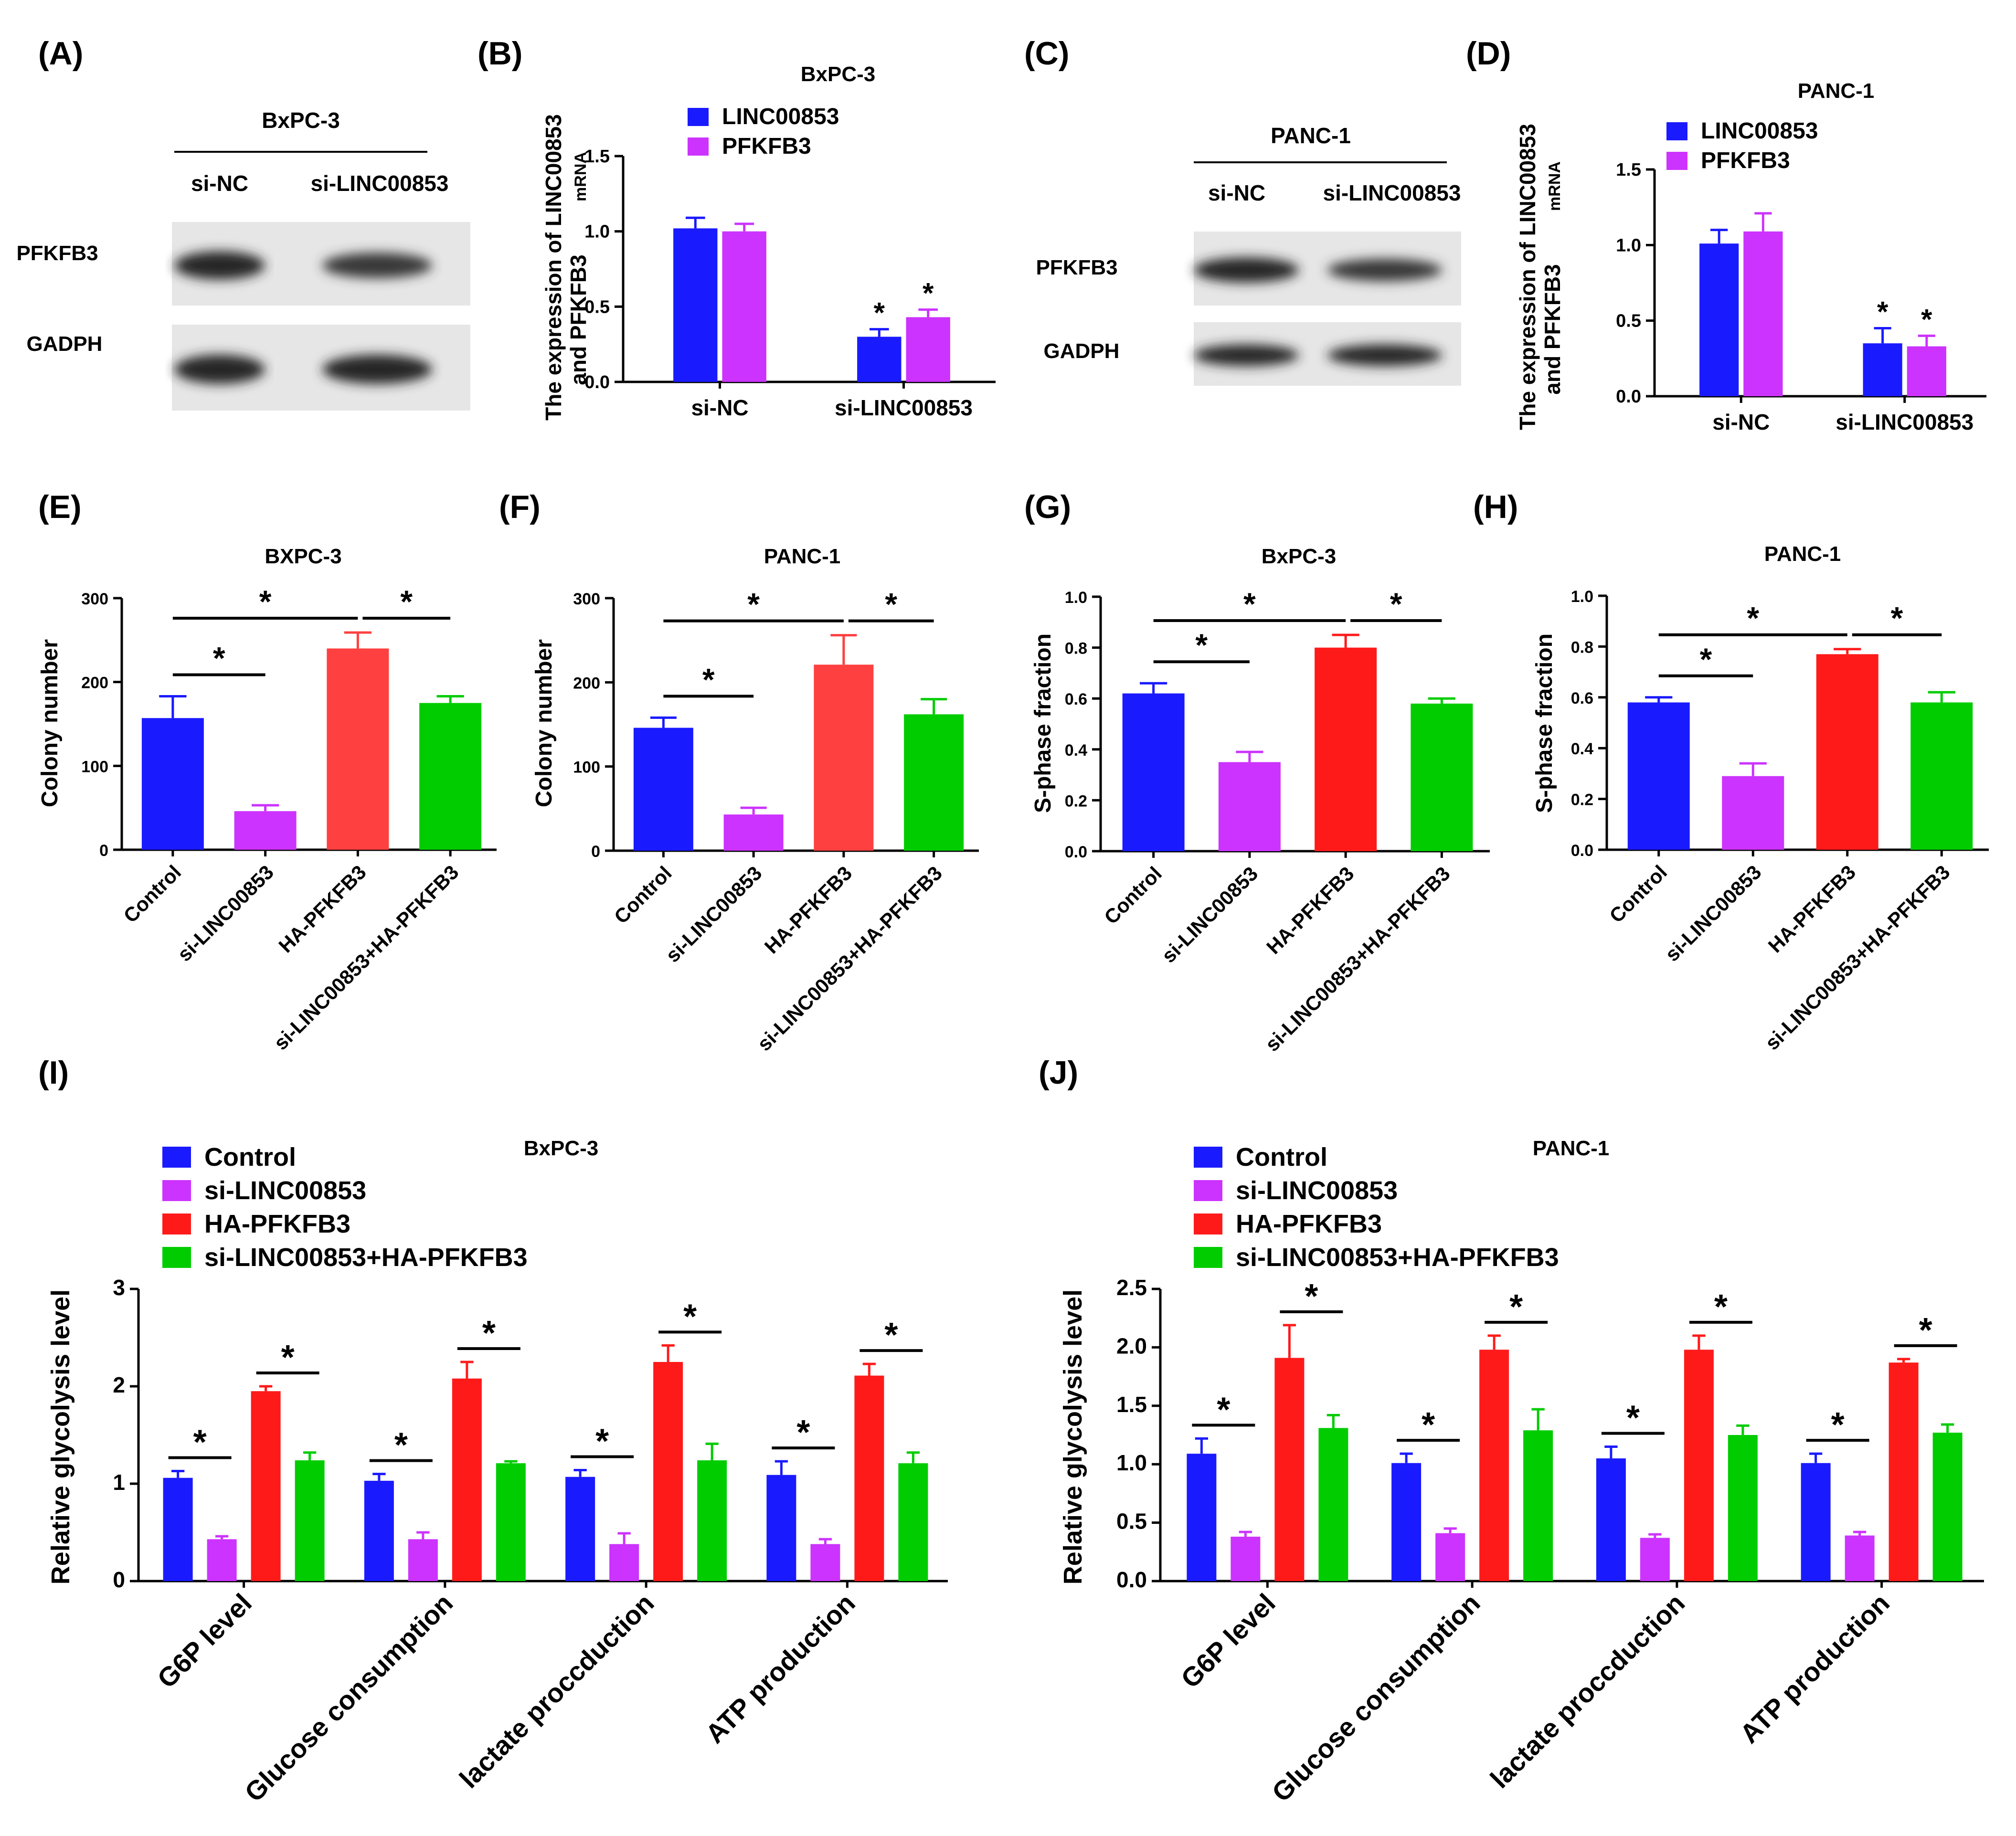 Image resolution: width=2016 pixels, height=1836 pixels. Describe the element at coordinates (1317, 1190) in the screenshot. I see `legend-label: si-LINC00853` at that location.